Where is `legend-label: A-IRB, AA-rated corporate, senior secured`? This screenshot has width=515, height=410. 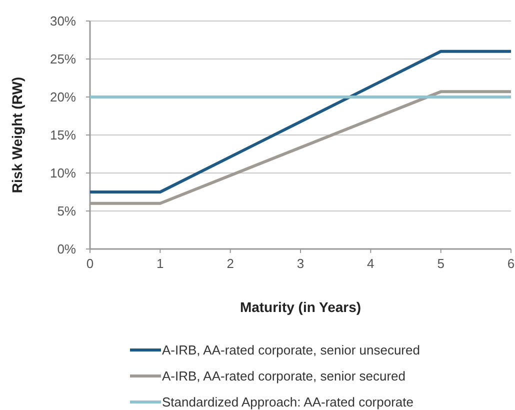
legend-label: A-IRB, AA-rated corporate, senior secured is located at coordinates (284, 376).